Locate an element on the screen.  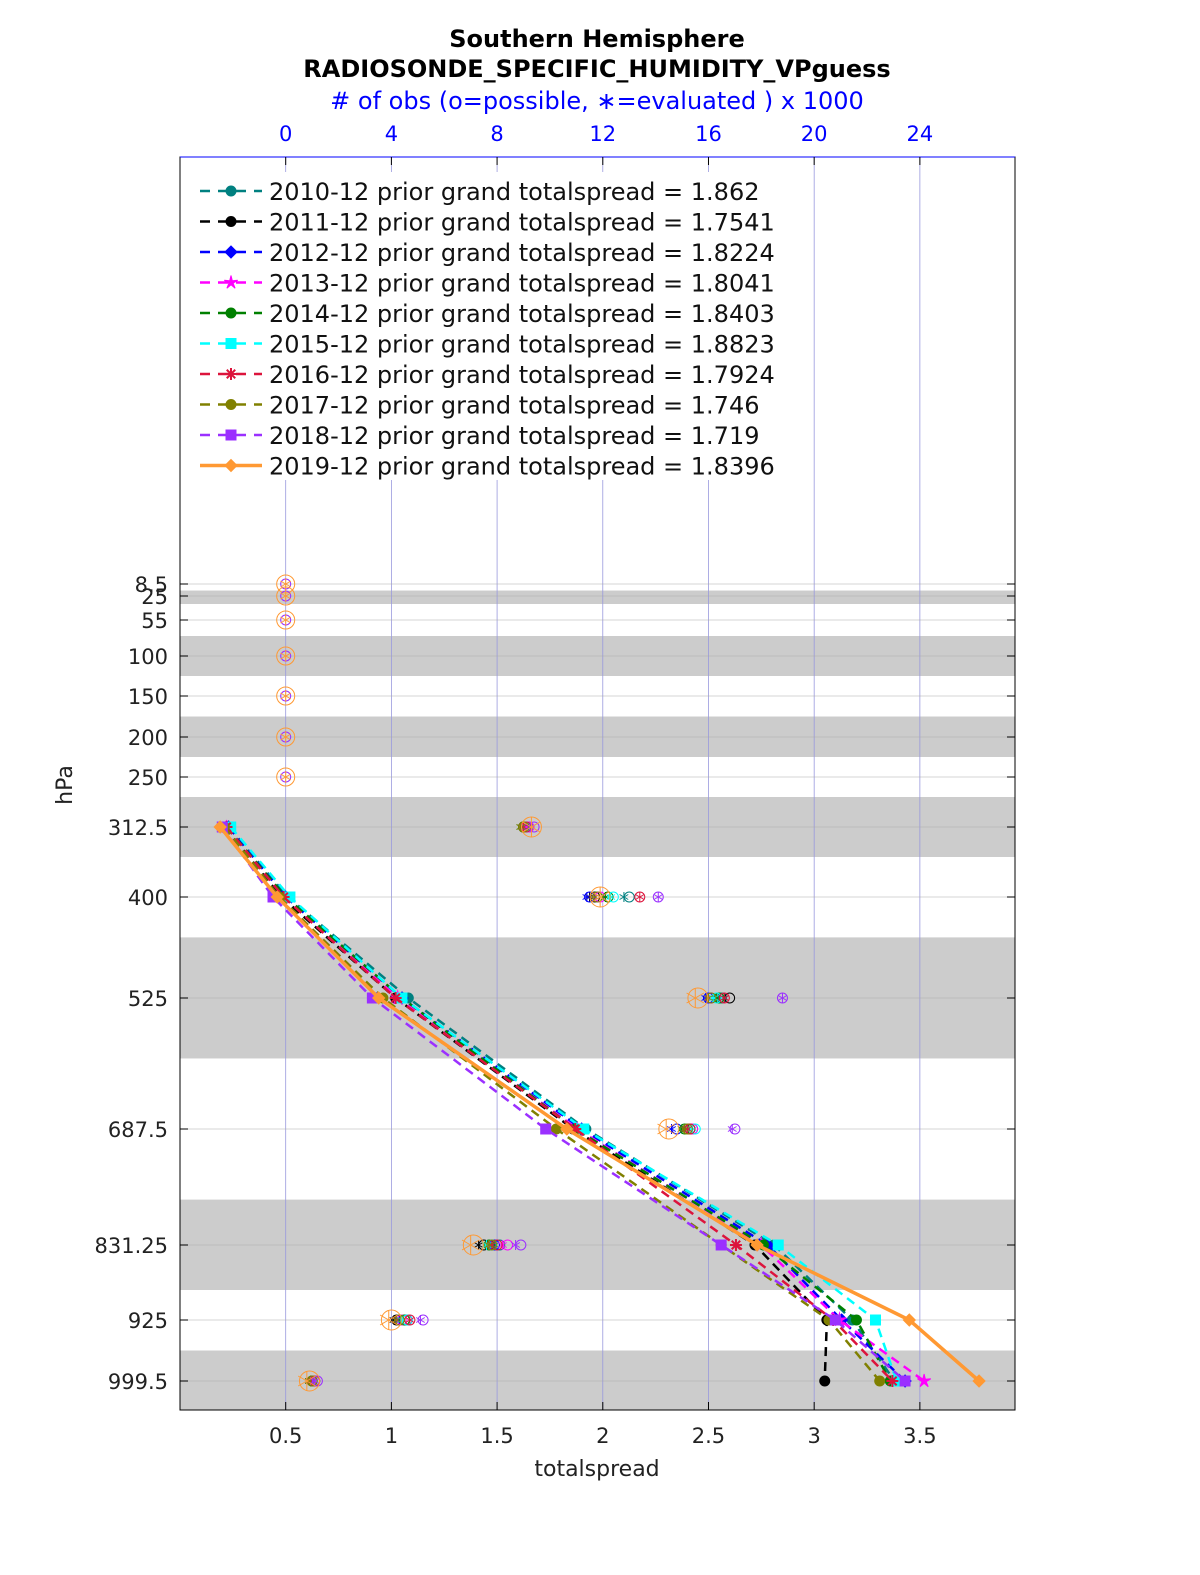
legend-label: 2018-12 prior grand totalspread = 1.719 is located at coordinates (514, 436).